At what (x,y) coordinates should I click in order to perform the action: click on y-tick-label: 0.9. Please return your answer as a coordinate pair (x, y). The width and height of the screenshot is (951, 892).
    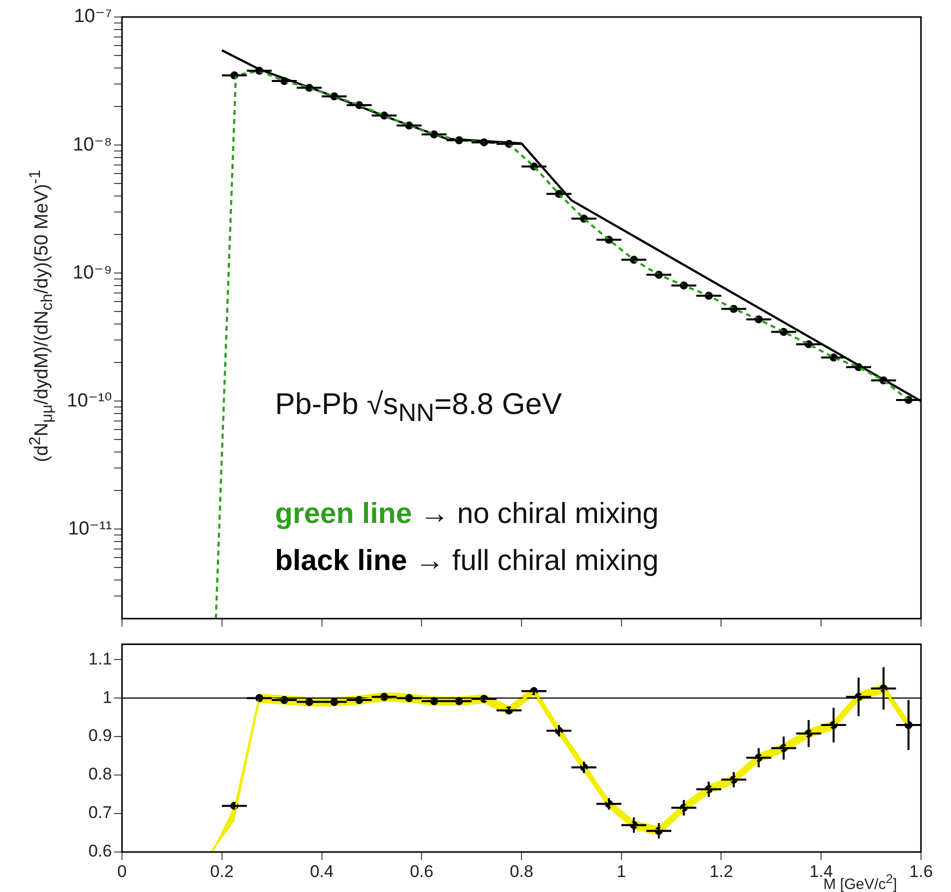
    Looking at the image, I should click on (100, 736).